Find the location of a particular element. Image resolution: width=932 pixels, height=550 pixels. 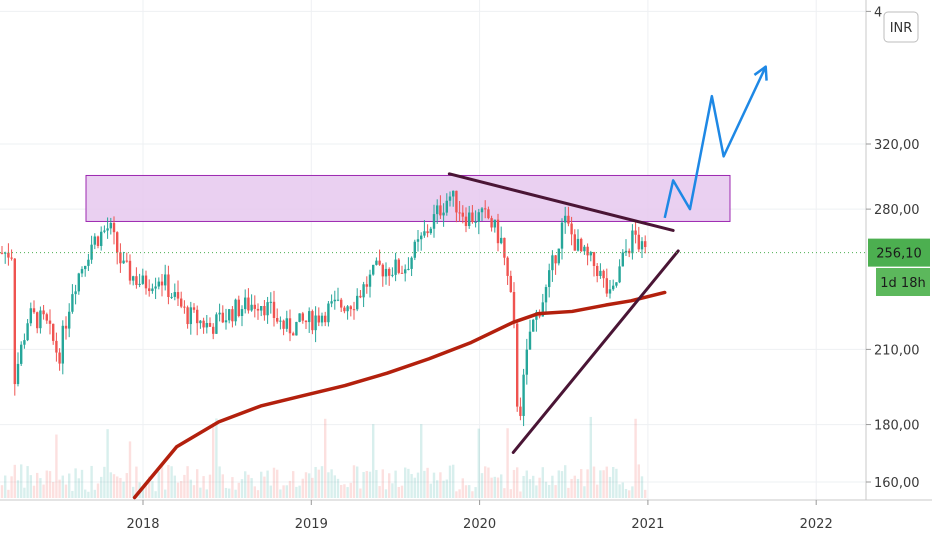

resistance-zone is located at coordinates (408, 198).